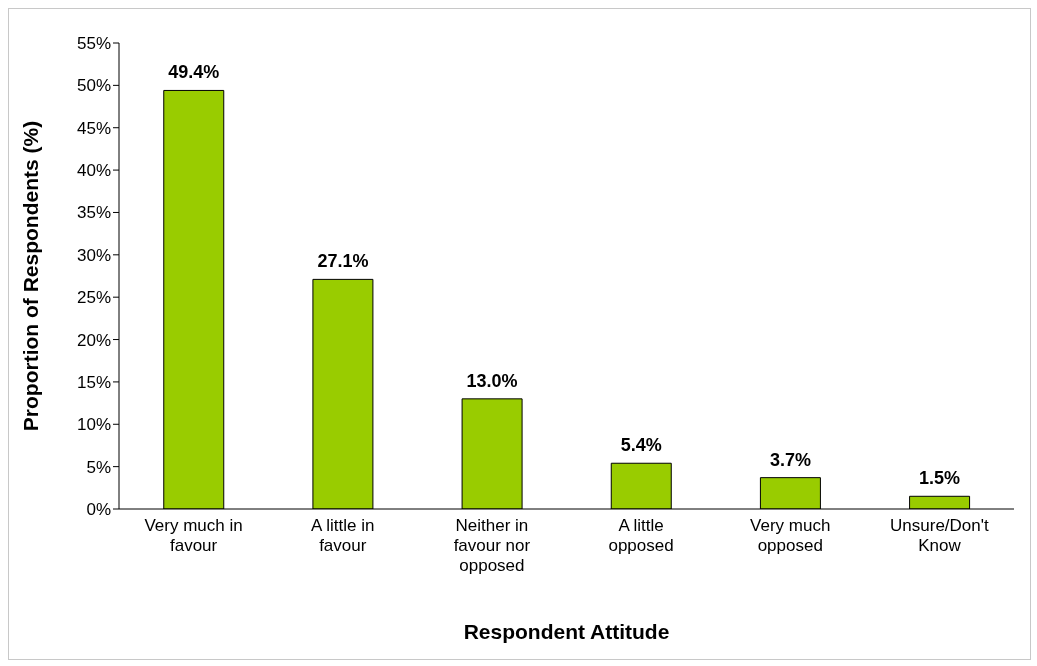 The height and width of the screenshot is (666, 1037). What do you see at coordinates (93, 425) in the screenshot?
I see `y-tick-label: 10%` at bounding box center [93, 425].